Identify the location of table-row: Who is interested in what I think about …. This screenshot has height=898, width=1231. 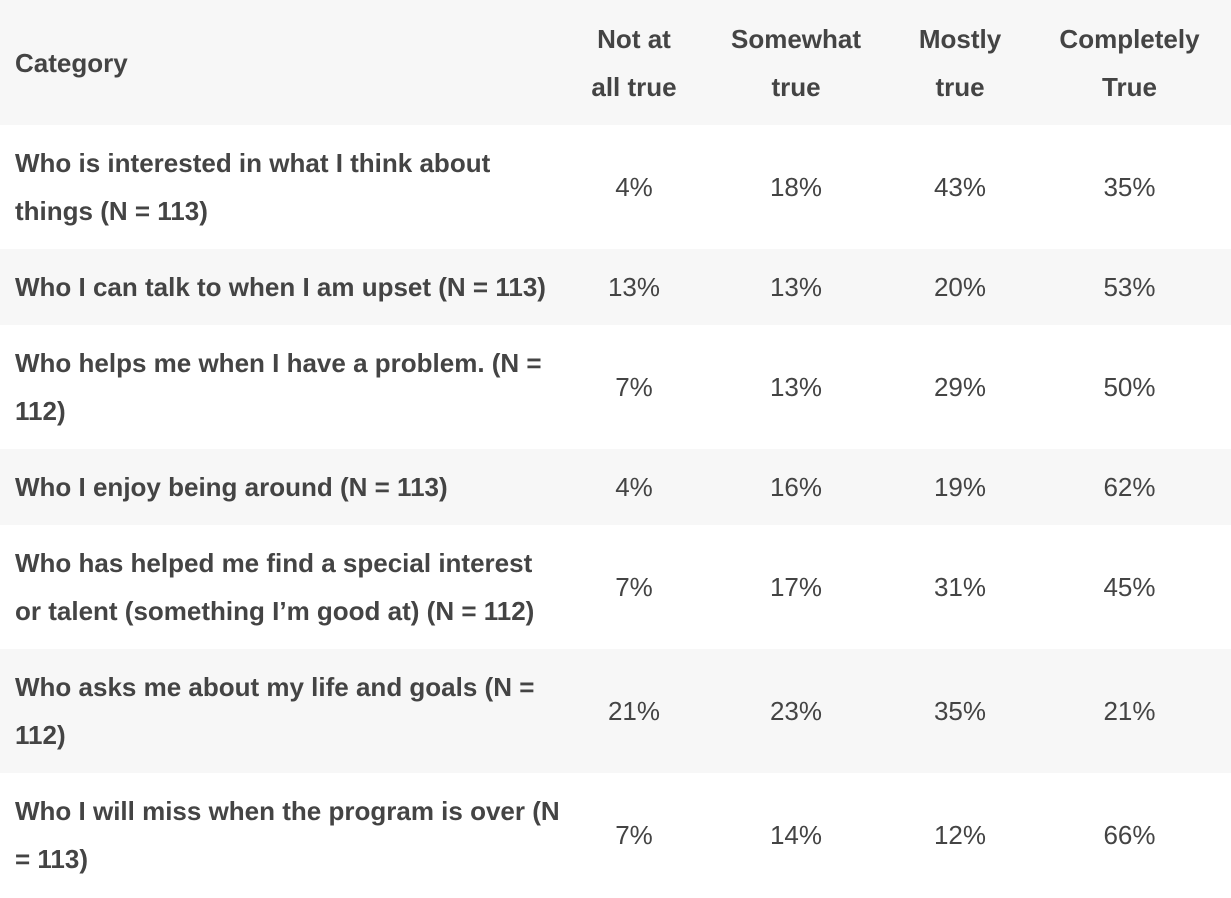
(615, 187).